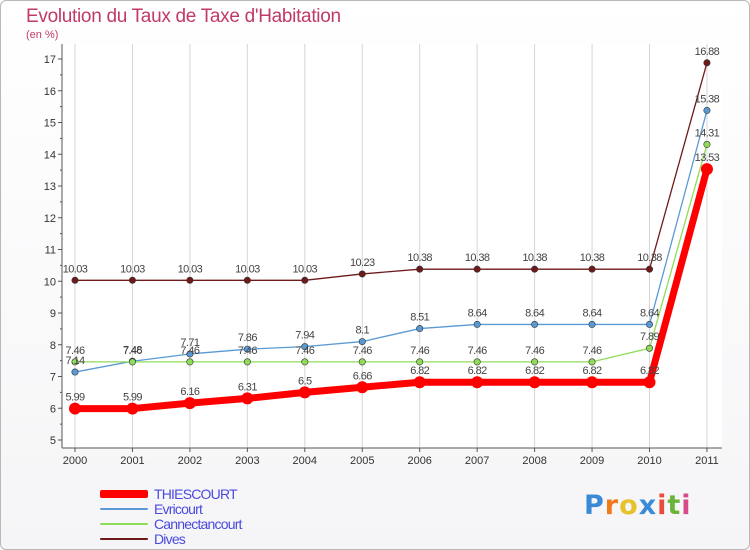  What do you see at coordinates (419, 258) in the screenshot?
I see `data-label-dives-2006: 10.38` at bounding box center [419, 258].